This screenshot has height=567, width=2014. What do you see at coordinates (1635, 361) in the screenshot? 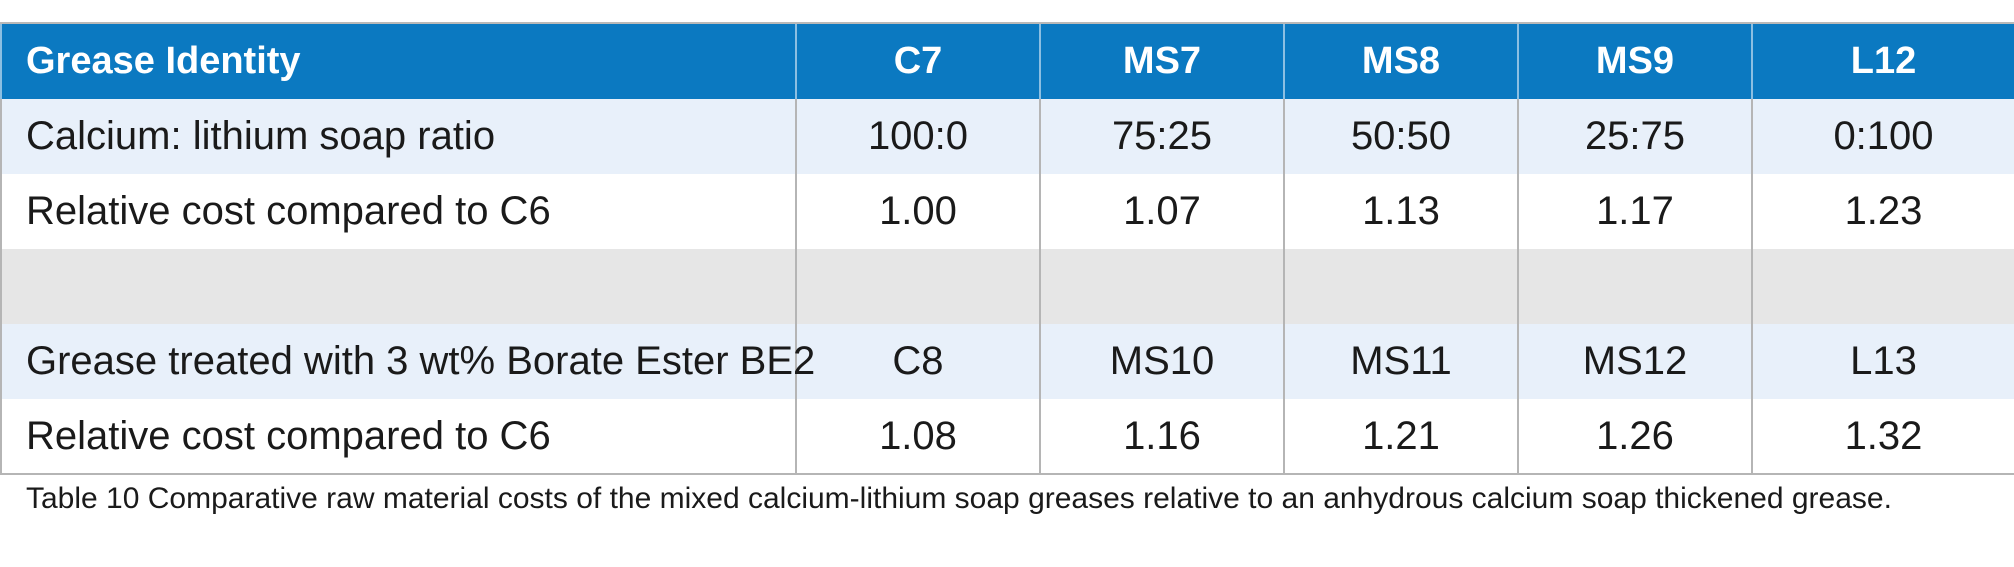
I see `table-cell: MS12` at bounding box center [1635, 361].